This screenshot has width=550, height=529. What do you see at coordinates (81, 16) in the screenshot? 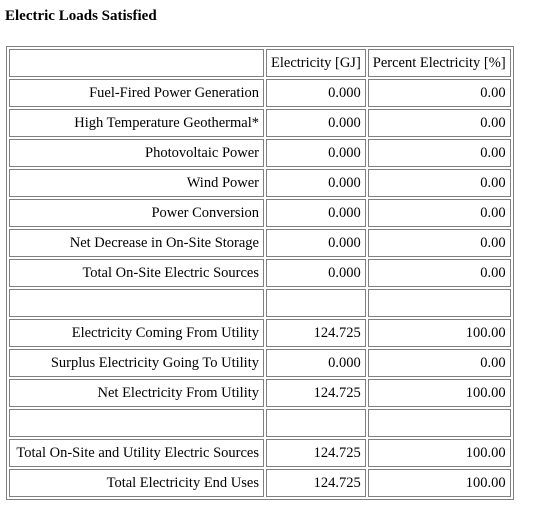
I see `page-title: Electric Loads Satisfied` at bounding box center [81, 16].